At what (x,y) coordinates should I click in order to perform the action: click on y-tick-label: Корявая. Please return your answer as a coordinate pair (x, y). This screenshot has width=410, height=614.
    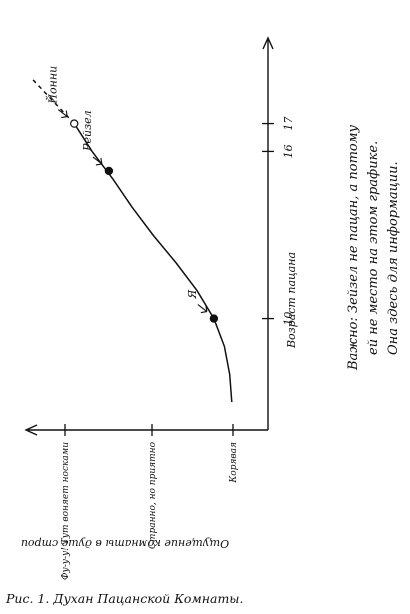
    Looking at the image, I should click on (234, 463).